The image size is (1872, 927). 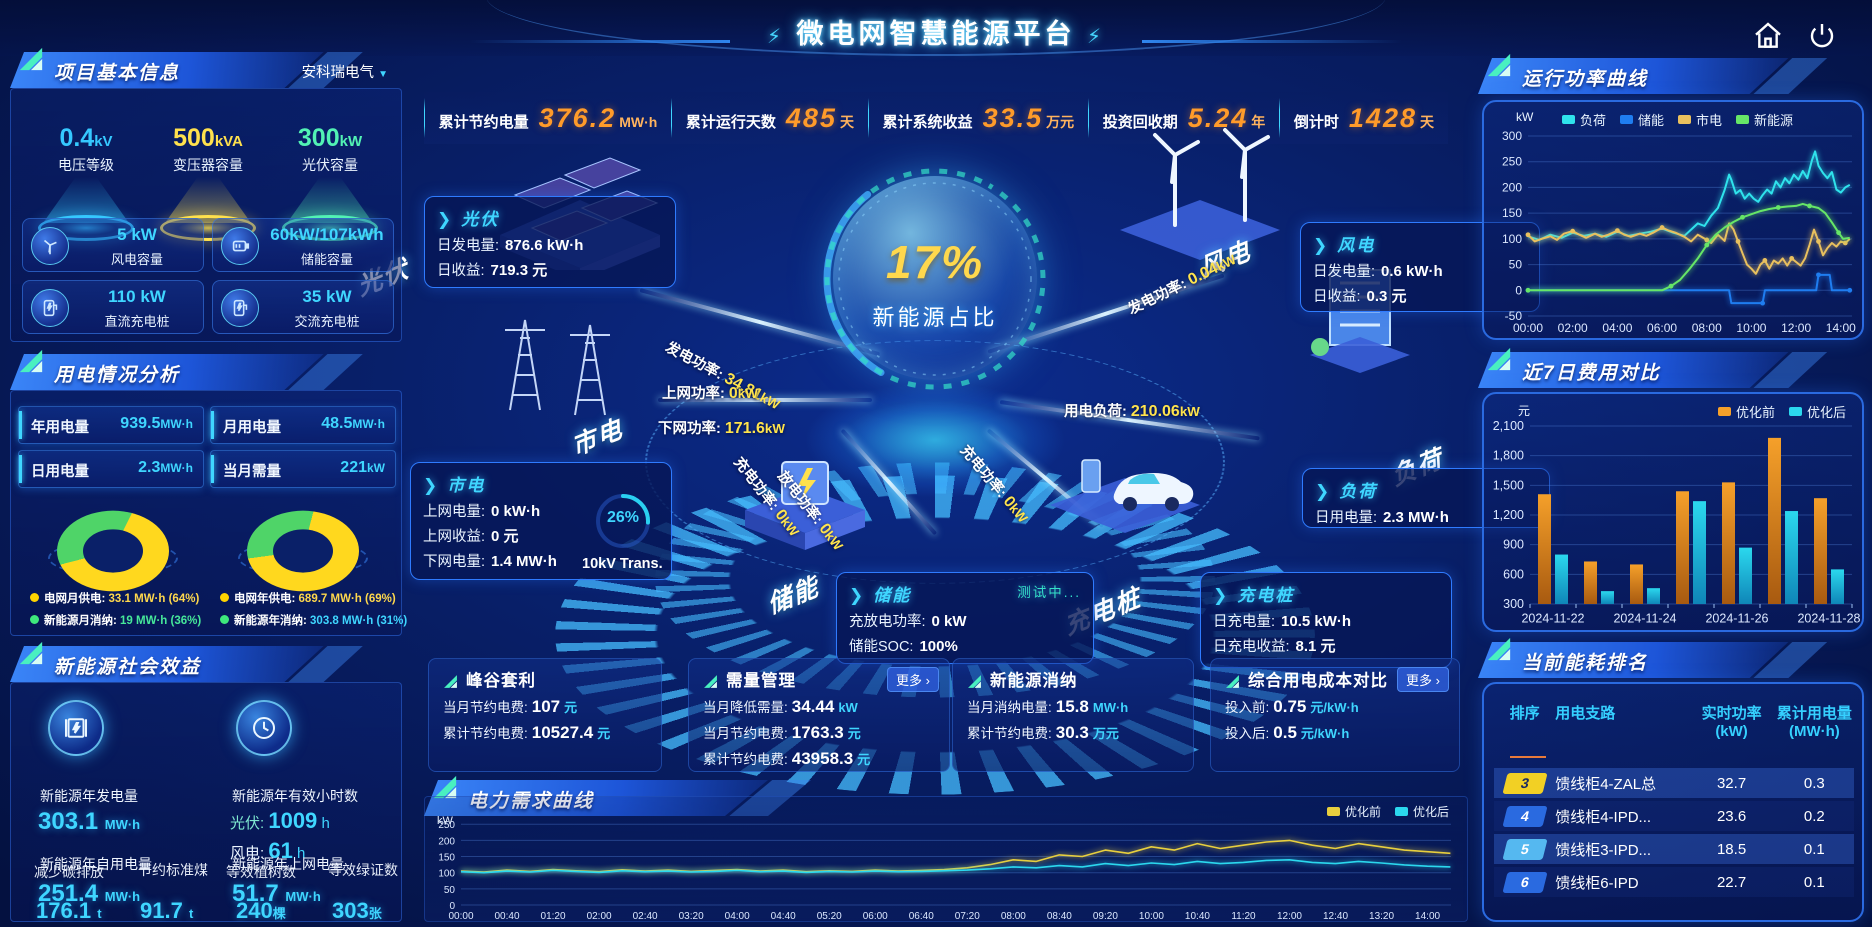 I want to click on svg-text: 06:00, so click(x=1662, y=328).